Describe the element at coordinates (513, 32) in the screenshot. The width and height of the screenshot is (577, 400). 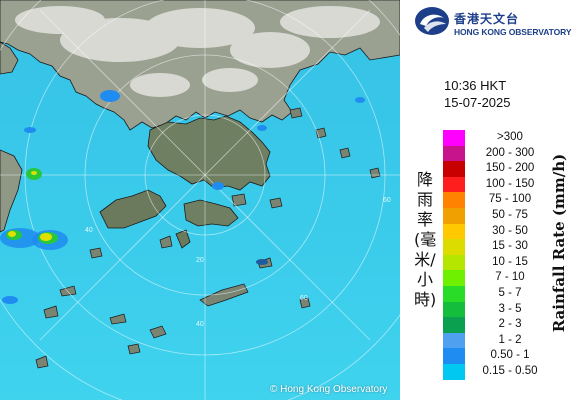
I see `logo-english-name: HONG KONG OBSERVATORY` at that location.